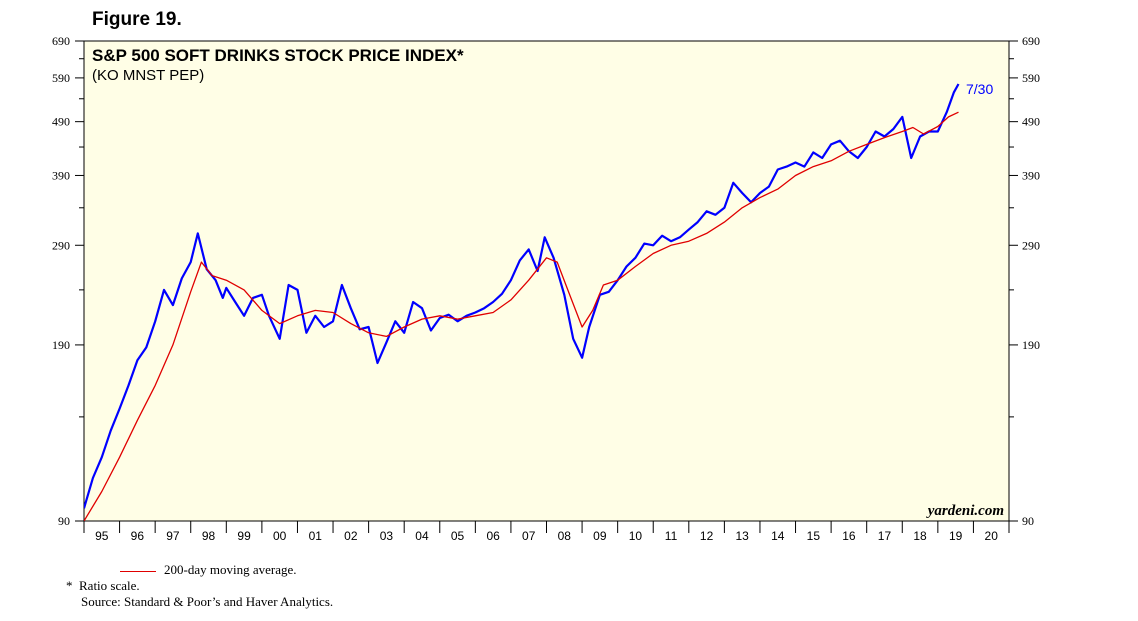 This screenshot has width=1138, height=621. What do you see at coordinates (351, 536) in the screenshot?
I see `x-tick-label: 02` at bounding box center [351, 536].